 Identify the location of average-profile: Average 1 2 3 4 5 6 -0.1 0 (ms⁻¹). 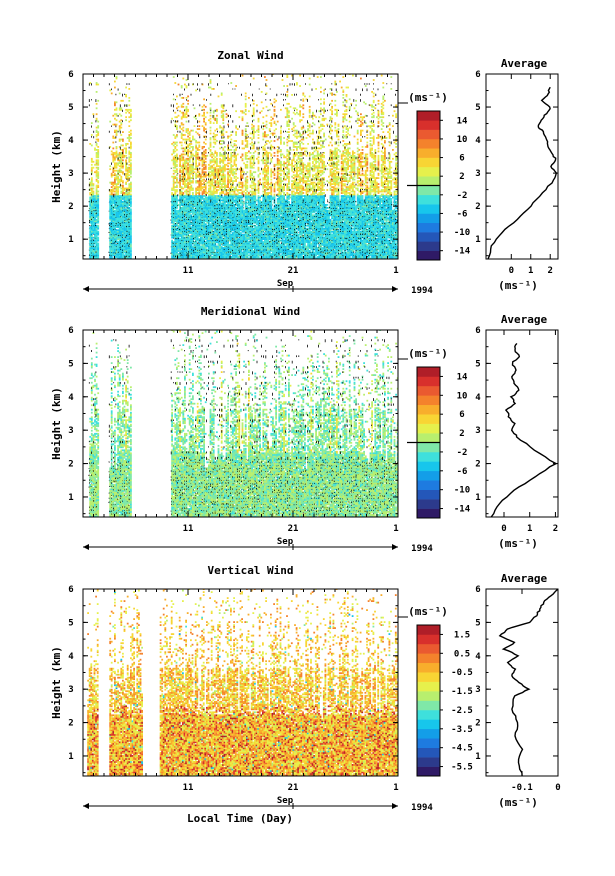
(517, 690).